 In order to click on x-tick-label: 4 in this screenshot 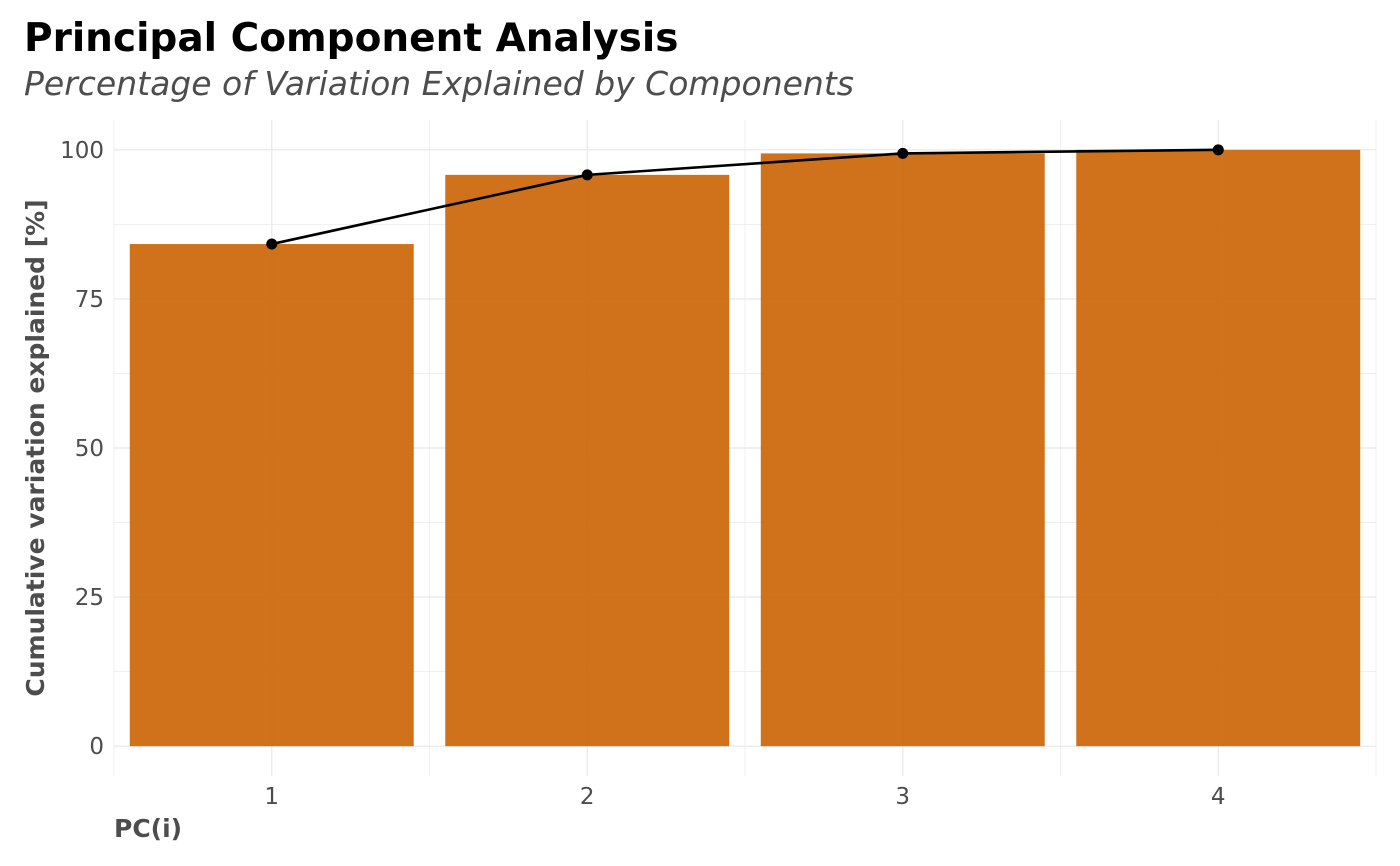, I will do `click(1218, 797)`.